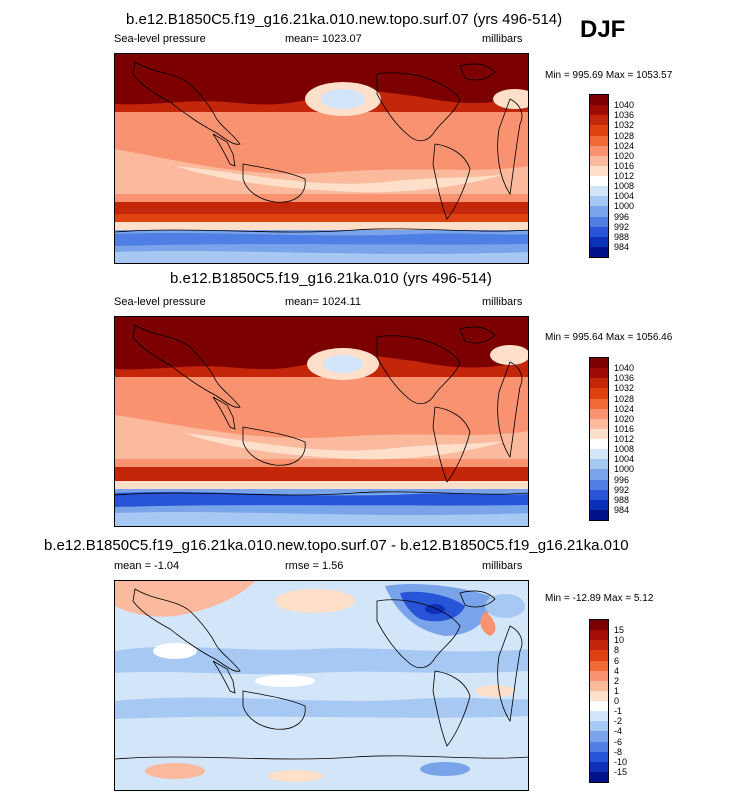 The width and height of the screenshot is (730, 798). I want to click on colorbar-tick-label: -1, so click(618, 711).